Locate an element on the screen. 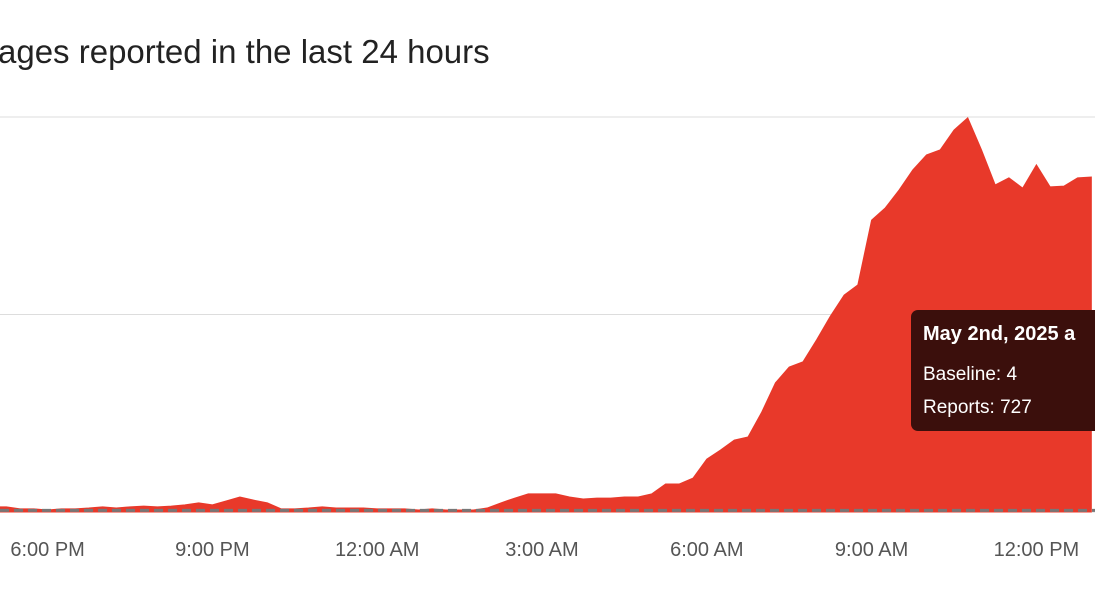  tooltip: May 2nd, 2025 a Baseline: 4 Reports: 727 is located at coordinates (1003, 370).